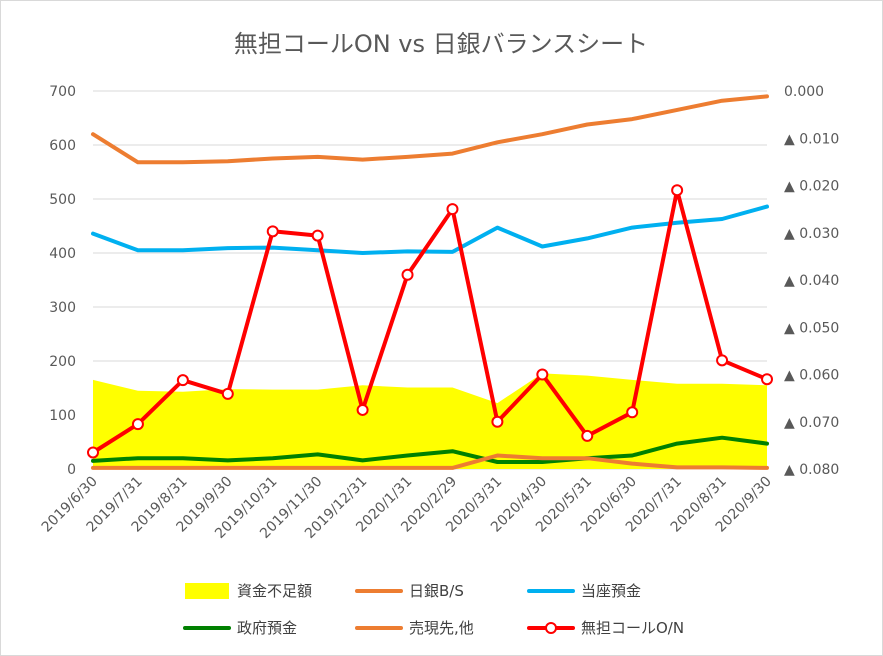 The image size is (883, 656). What do you see at coordinates (811, 423) in the screenshot?
I see `right-tick-label: ▲ 0.070` at bounding box center [811, 423].